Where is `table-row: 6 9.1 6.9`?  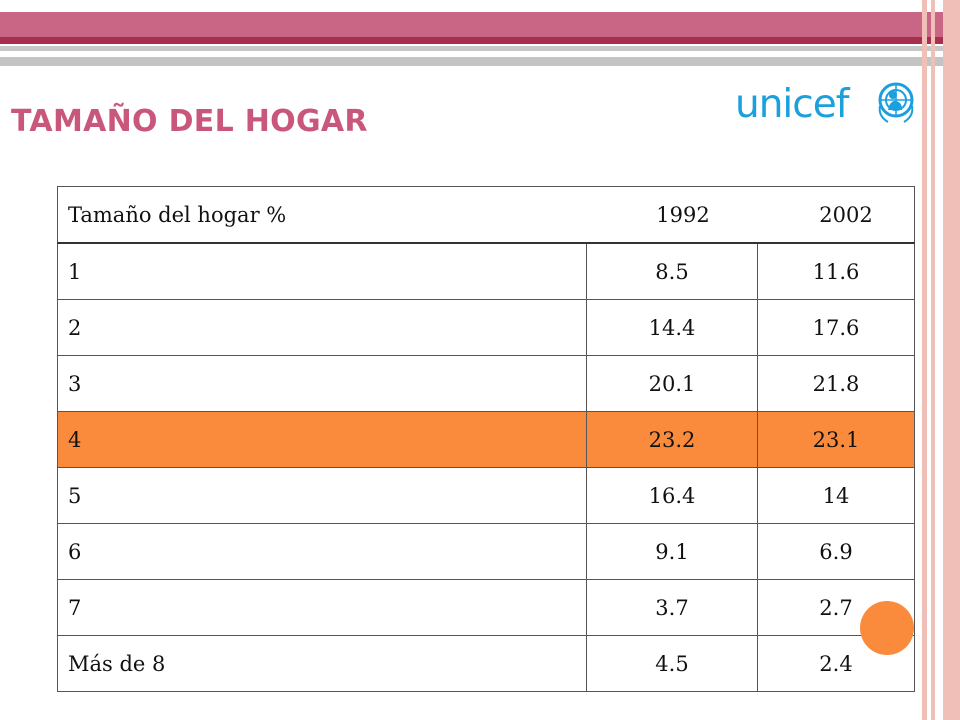
table-row: 6 9.1 6.9 is located at coordinates (486, 551).